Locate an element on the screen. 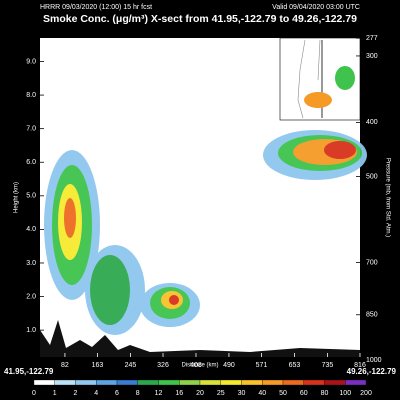 The image size is (400, 400). colorbar-label: 16 is located at coordinates (179, 393).